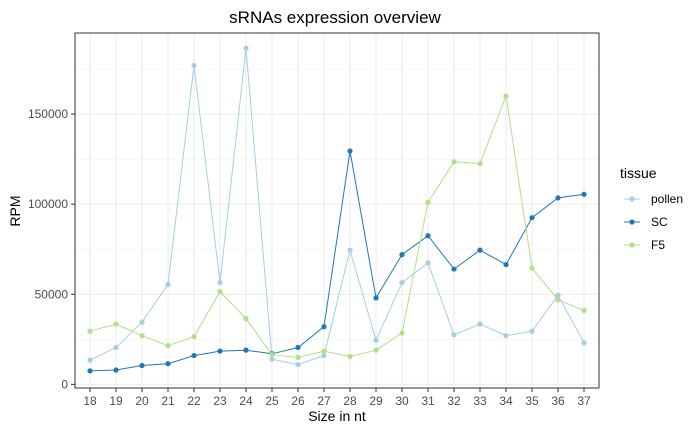  I want to click on x-tick-label: 27, so click(324, 401).